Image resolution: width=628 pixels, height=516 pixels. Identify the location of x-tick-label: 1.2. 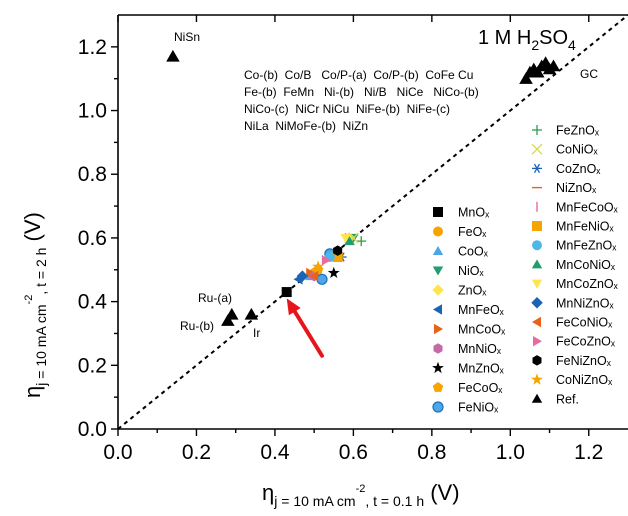
(588, 452).